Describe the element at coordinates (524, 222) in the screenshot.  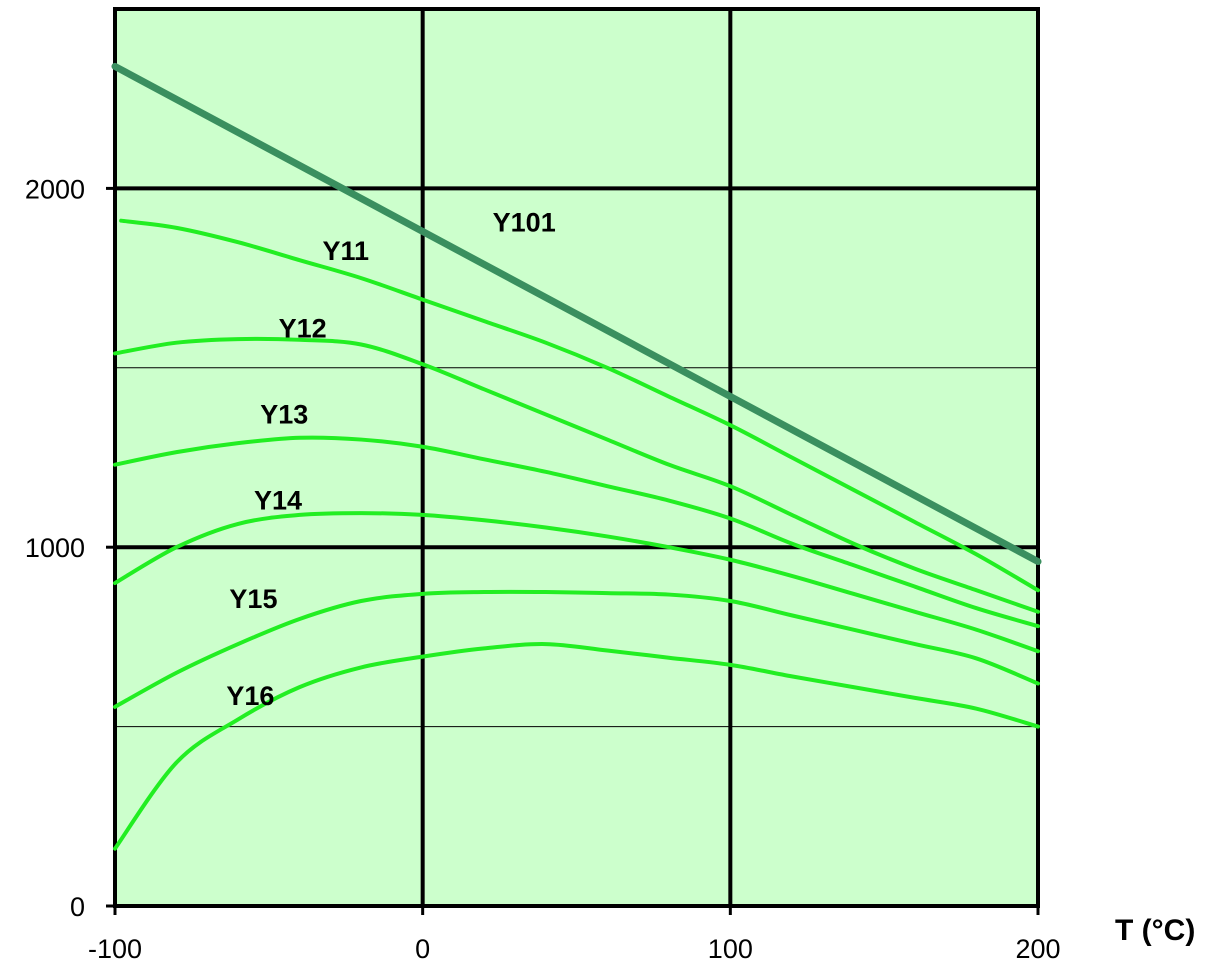
I see `series-label-y101: Y101` at that location.